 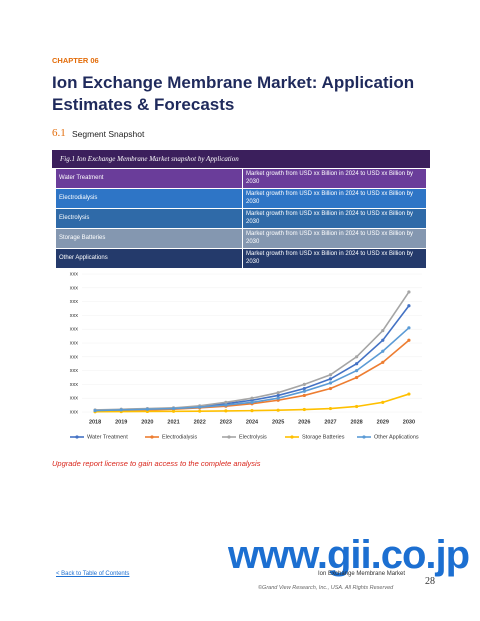 I want to click on x-tick-label: 2030, so click(x=409, y=422).